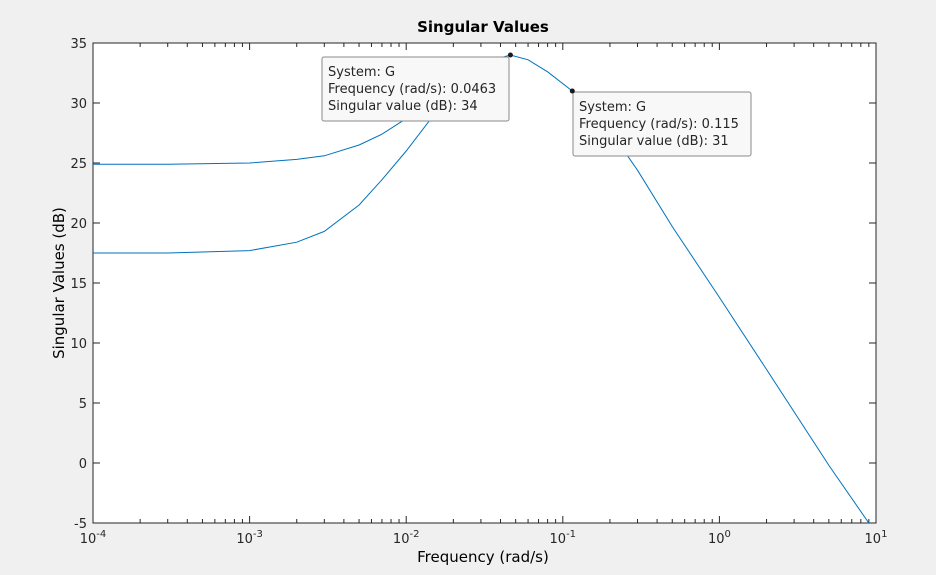  What do you see at coordinates (78, 104) in the screenshot?
I see `y-tick-label: 30` at bounding box center [78, 104].